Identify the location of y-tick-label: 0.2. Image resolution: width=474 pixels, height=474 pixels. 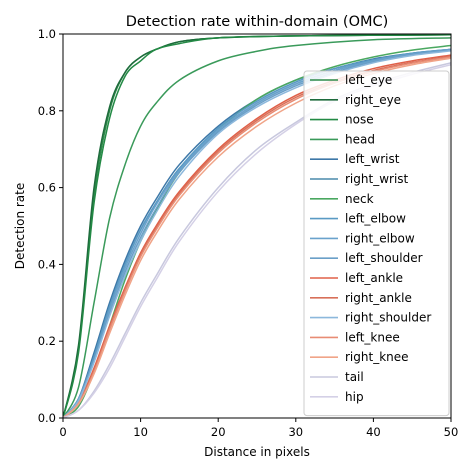
(47, 341).